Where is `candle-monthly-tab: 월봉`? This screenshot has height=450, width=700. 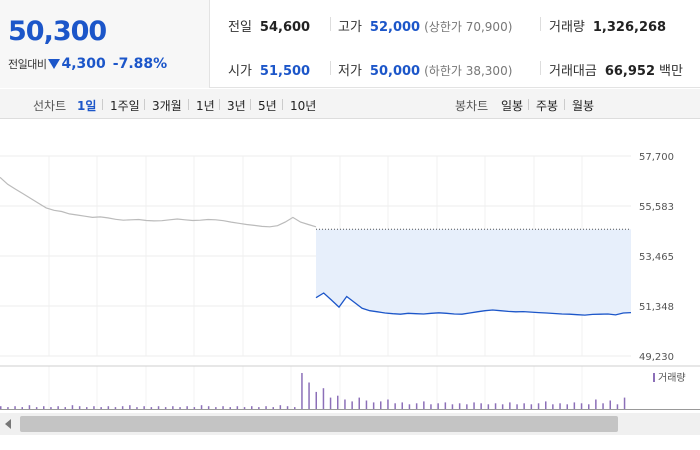
candle-monthly-tab: 월봉 is located at coordinates (583, 106).